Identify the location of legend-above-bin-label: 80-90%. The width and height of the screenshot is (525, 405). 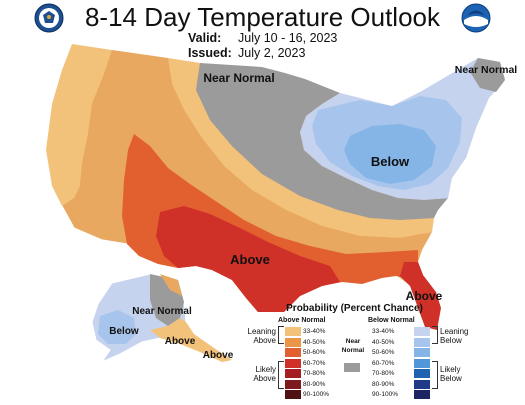
(314, 384).